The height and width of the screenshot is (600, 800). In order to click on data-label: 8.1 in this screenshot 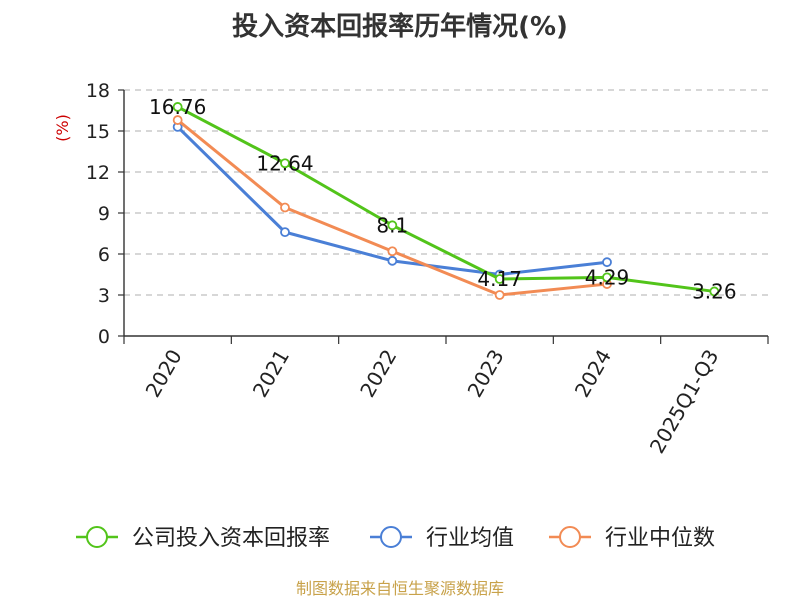, I will do `click(392, 225)`.